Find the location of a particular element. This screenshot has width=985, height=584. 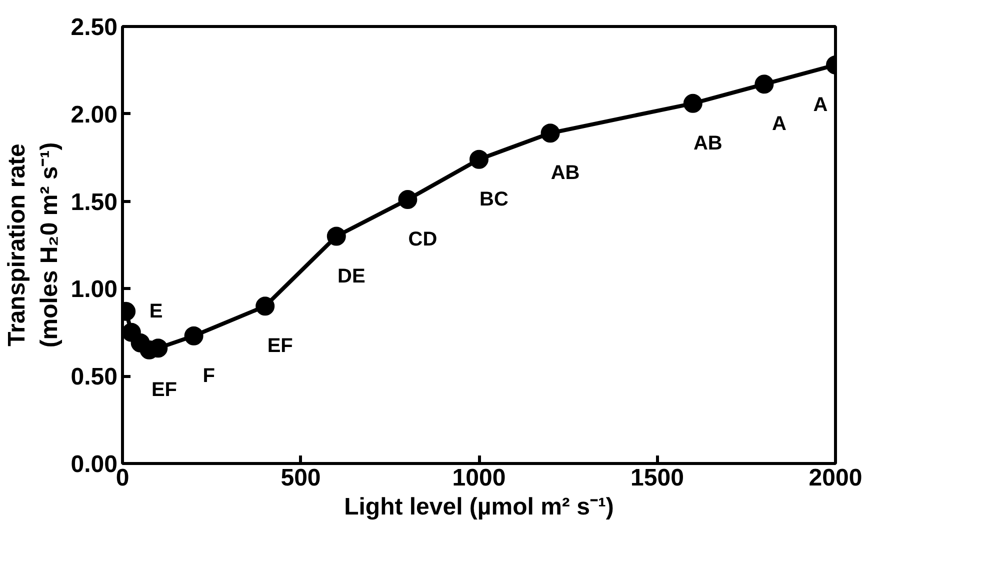

y-tick-label: 1.00 is located at coordinates (94, 290).